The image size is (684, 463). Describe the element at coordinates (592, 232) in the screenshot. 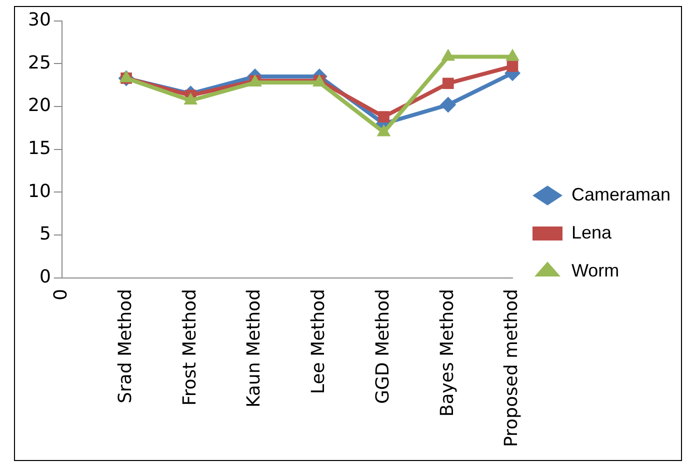

I see `legend-label: Lena` at that location.